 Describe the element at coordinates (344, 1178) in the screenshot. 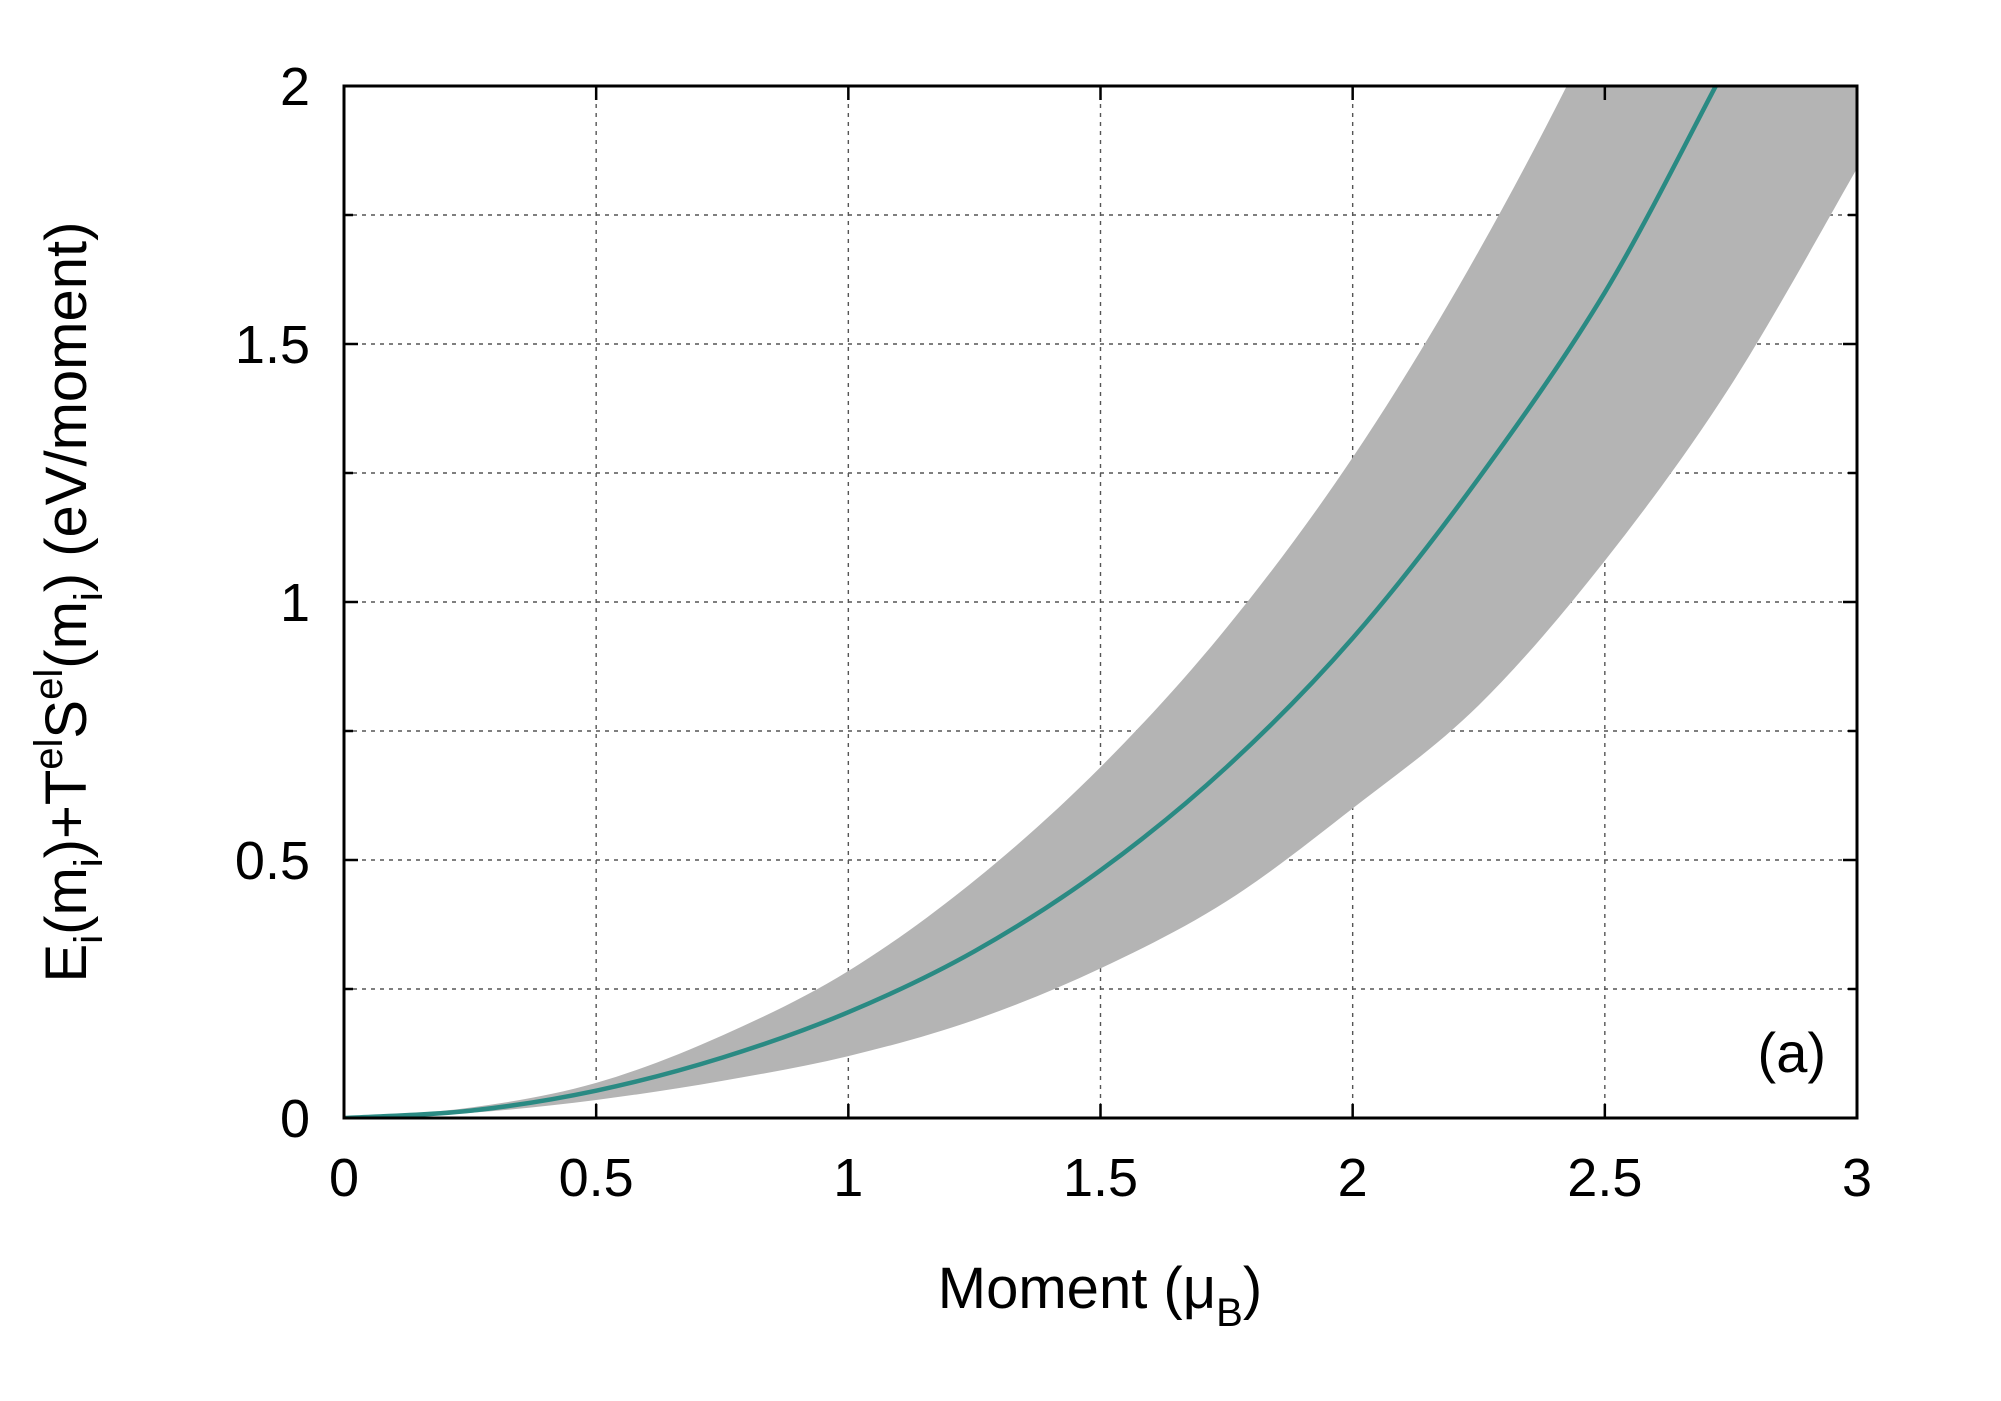

I see `x-tick-label: 0` at that location.